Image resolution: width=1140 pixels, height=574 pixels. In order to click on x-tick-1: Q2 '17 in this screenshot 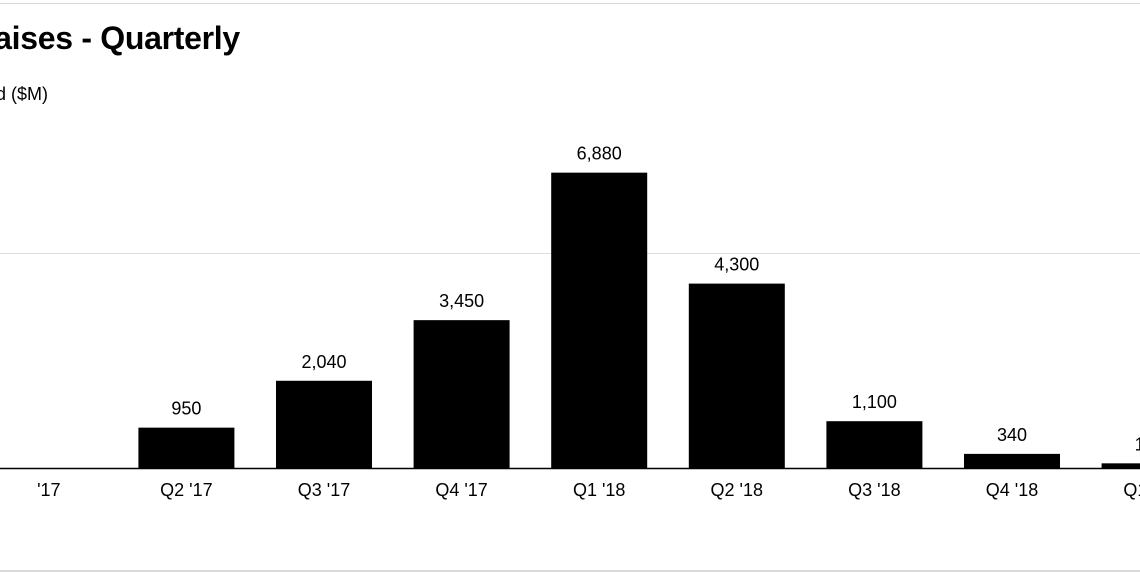, I will do `click(186, 490)`.